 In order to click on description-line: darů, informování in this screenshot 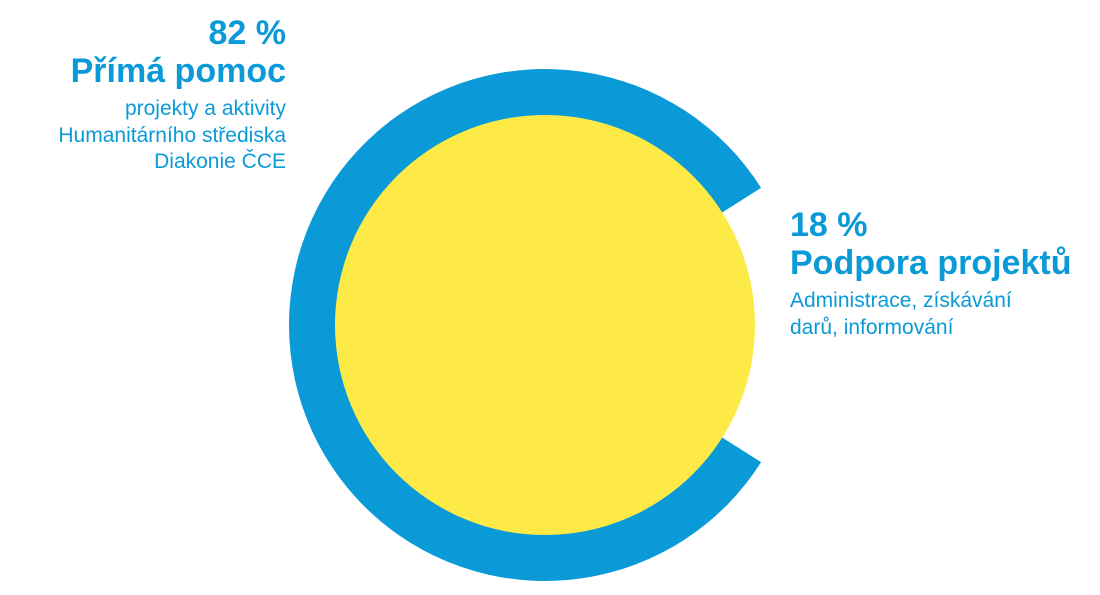, I will do `click(872, 327)`.